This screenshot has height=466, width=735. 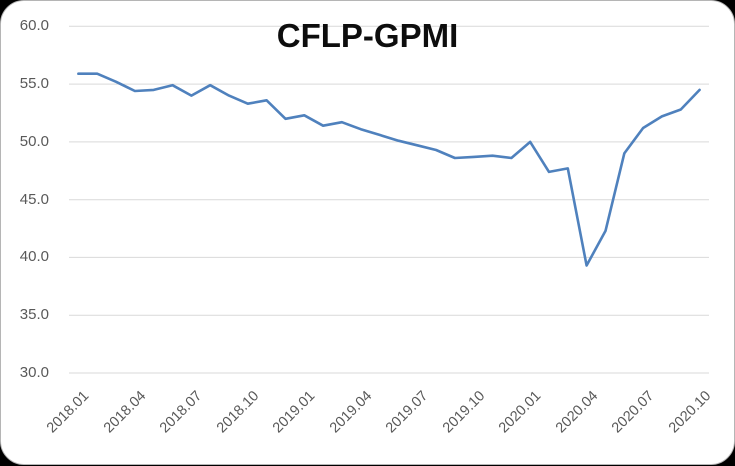 I want to click on y-axis-tick-label: 45.0, so click(x=34, y=199).